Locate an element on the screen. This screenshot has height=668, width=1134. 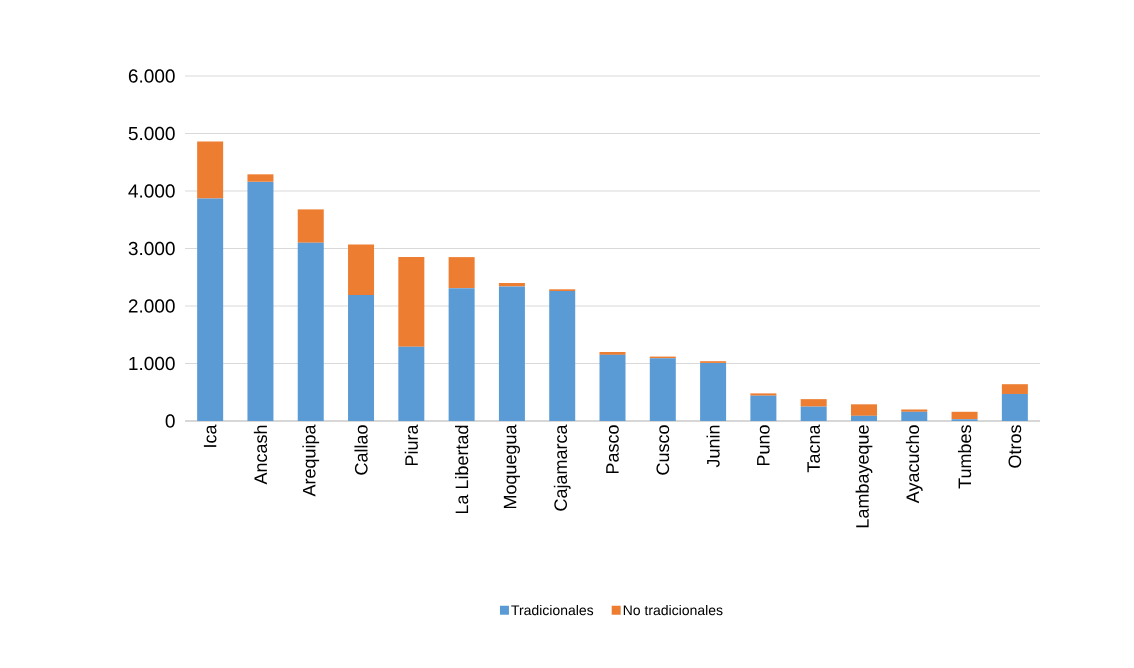
y-tick-label: 1.000 is located at coordinates (152, 363).